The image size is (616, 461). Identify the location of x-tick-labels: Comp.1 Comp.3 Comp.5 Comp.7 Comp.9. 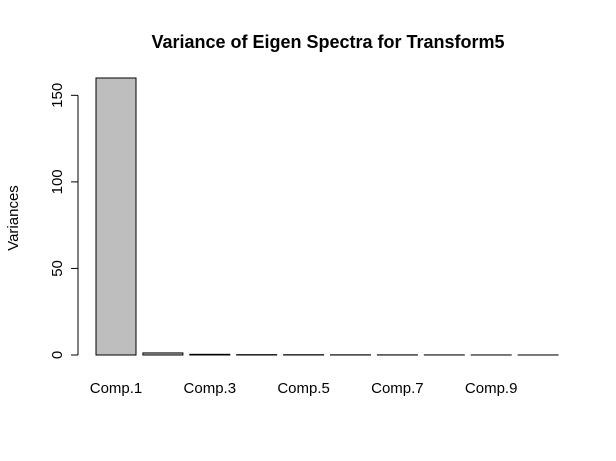
(304, 388).